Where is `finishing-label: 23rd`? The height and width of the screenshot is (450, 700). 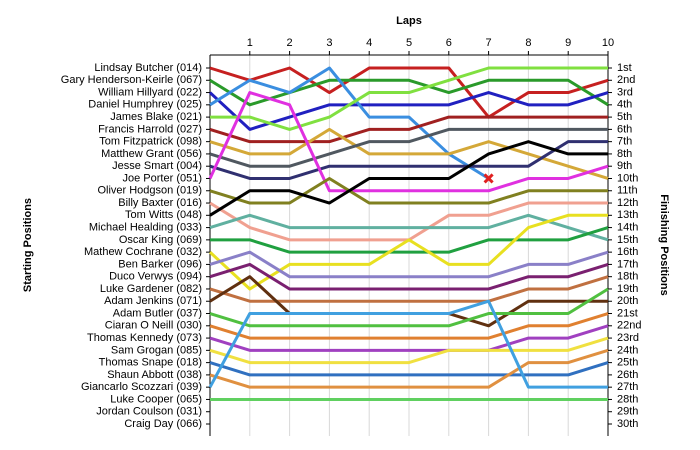
finishing-label: 23rd is located at coordinates (628, 338).